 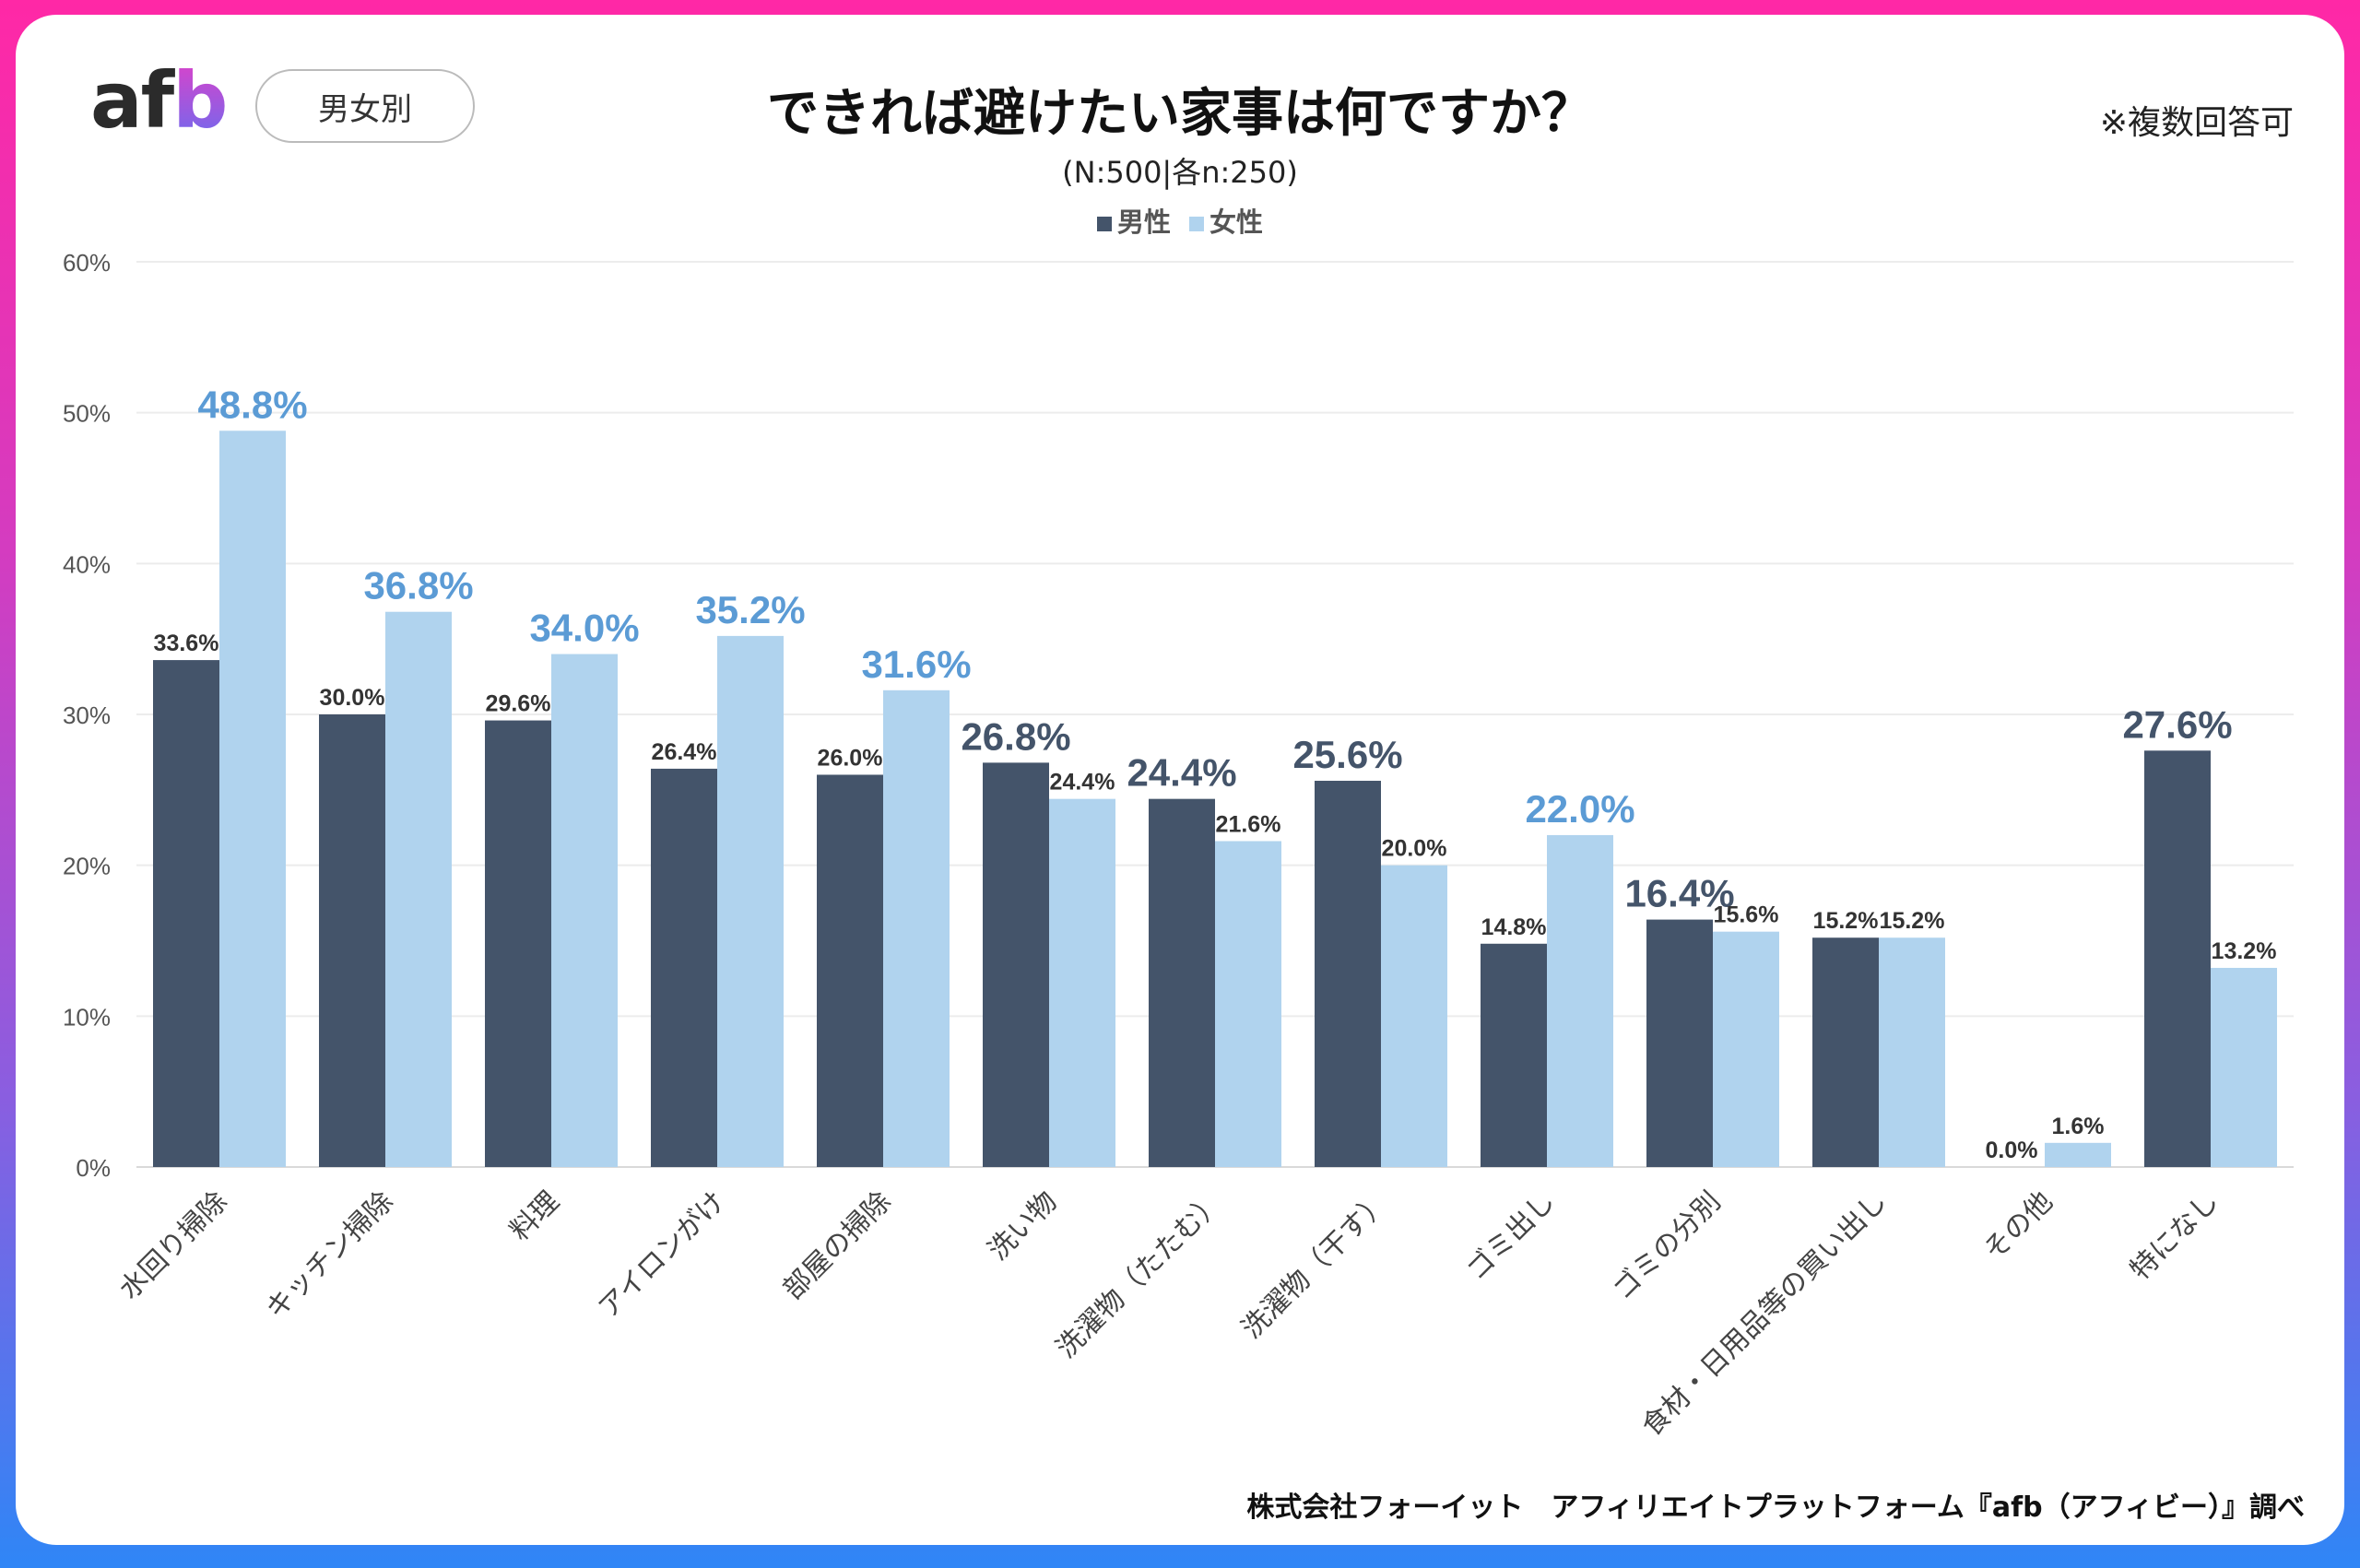 I want to click on legend-swatch-female, so click(x=1196, y=224).